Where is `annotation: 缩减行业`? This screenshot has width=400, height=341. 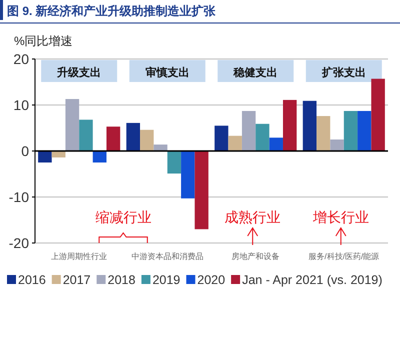 annotation: 缩减行业 is located at coordinates (123, 217).